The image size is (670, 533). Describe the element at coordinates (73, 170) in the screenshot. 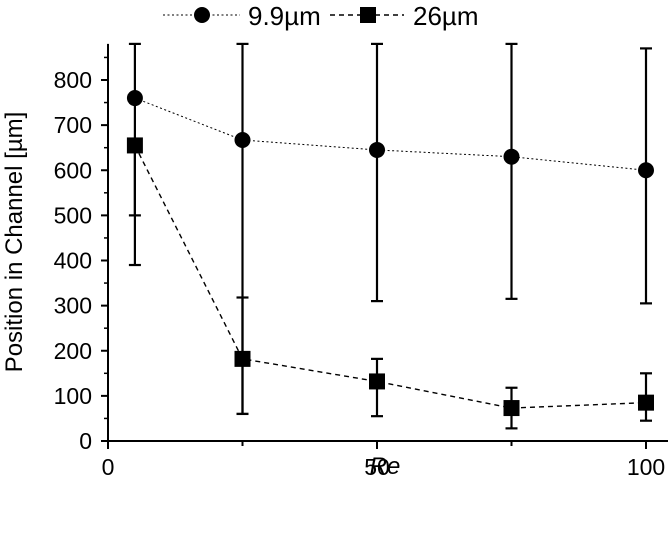

I see `y-tick-label: 600` at that location.